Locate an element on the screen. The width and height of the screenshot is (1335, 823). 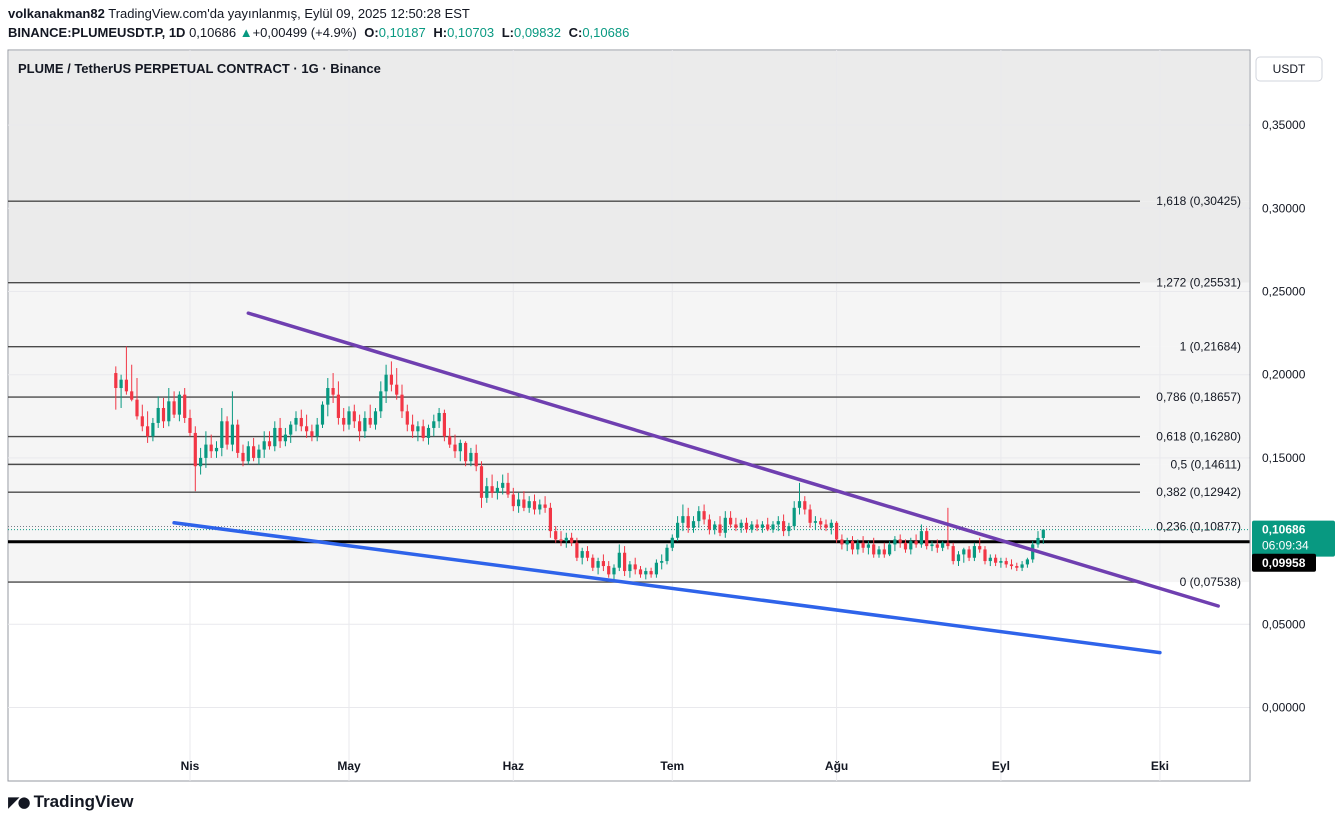
tradingview-brand: ◤● TradingView is located at coordinates (70, 802).